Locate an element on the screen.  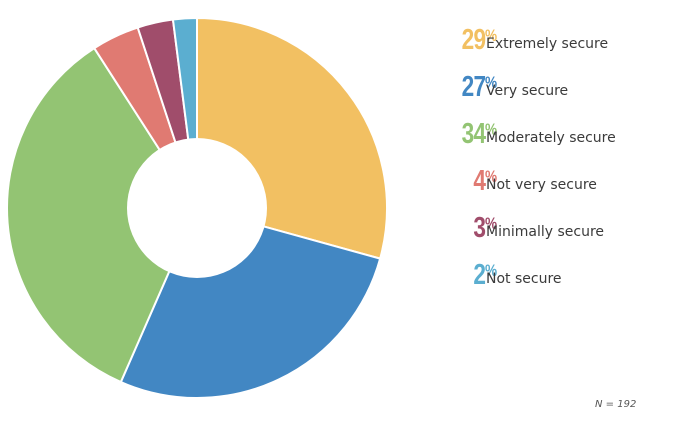
legend-percent-value: 3 is located at coordinates (479, 228).